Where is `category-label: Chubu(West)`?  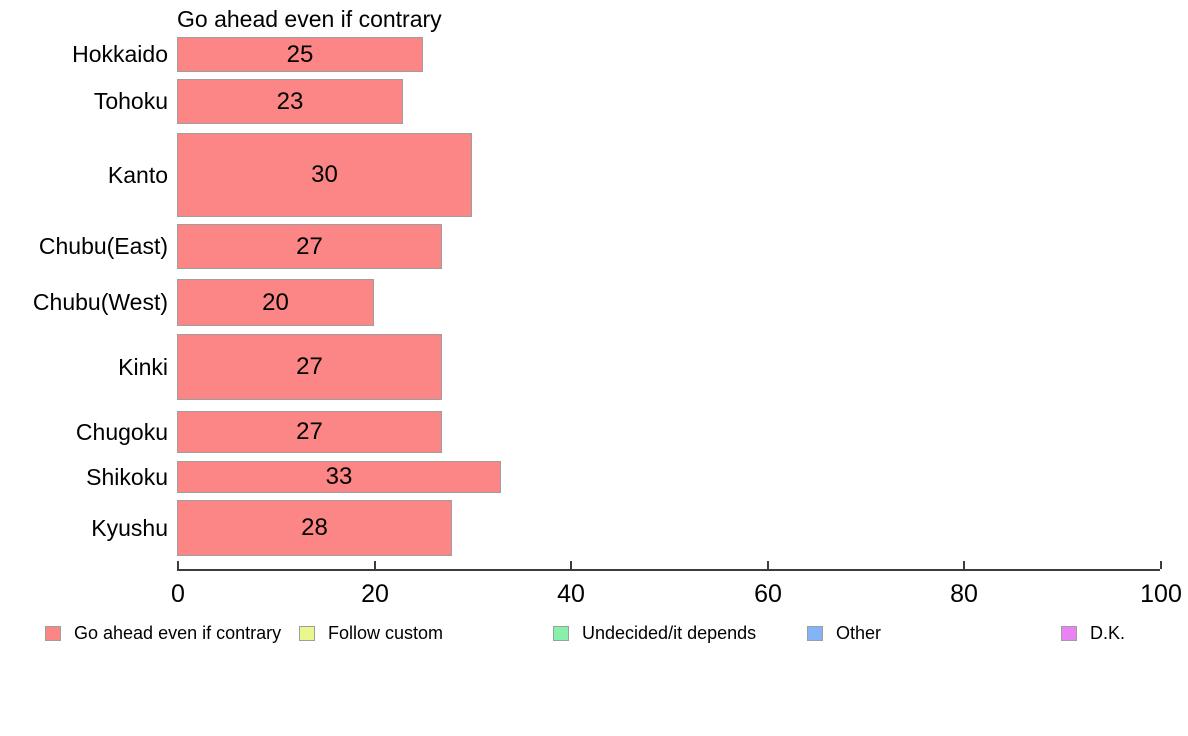
category-label: Chubu(West) is located at coordinates (100, 302).